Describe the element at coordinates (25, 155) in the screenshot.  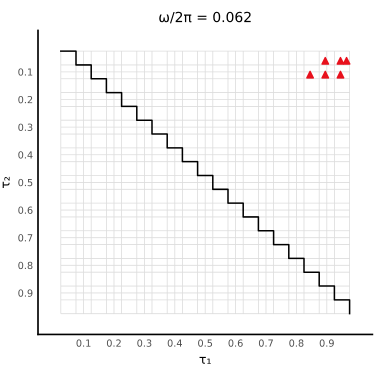
I see `y-tick-label: 0.4` at that location.